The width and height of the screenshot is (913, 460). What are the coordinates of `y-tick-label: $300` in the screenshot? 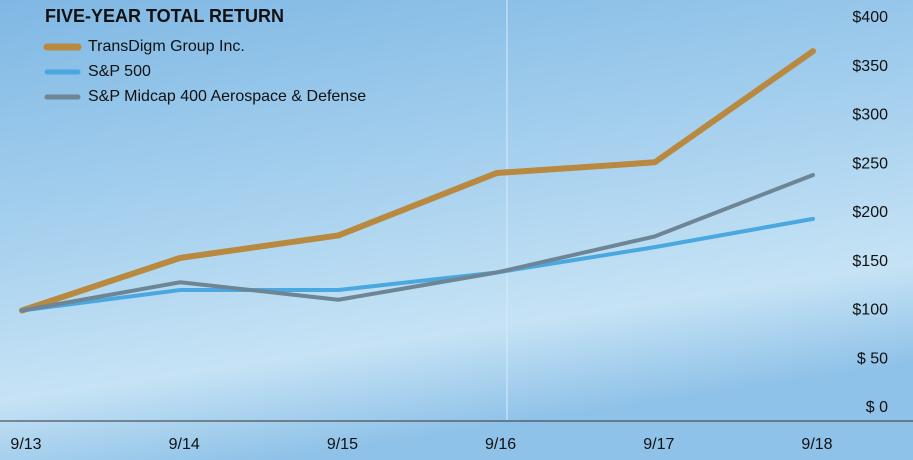 It's located at (870, 115).